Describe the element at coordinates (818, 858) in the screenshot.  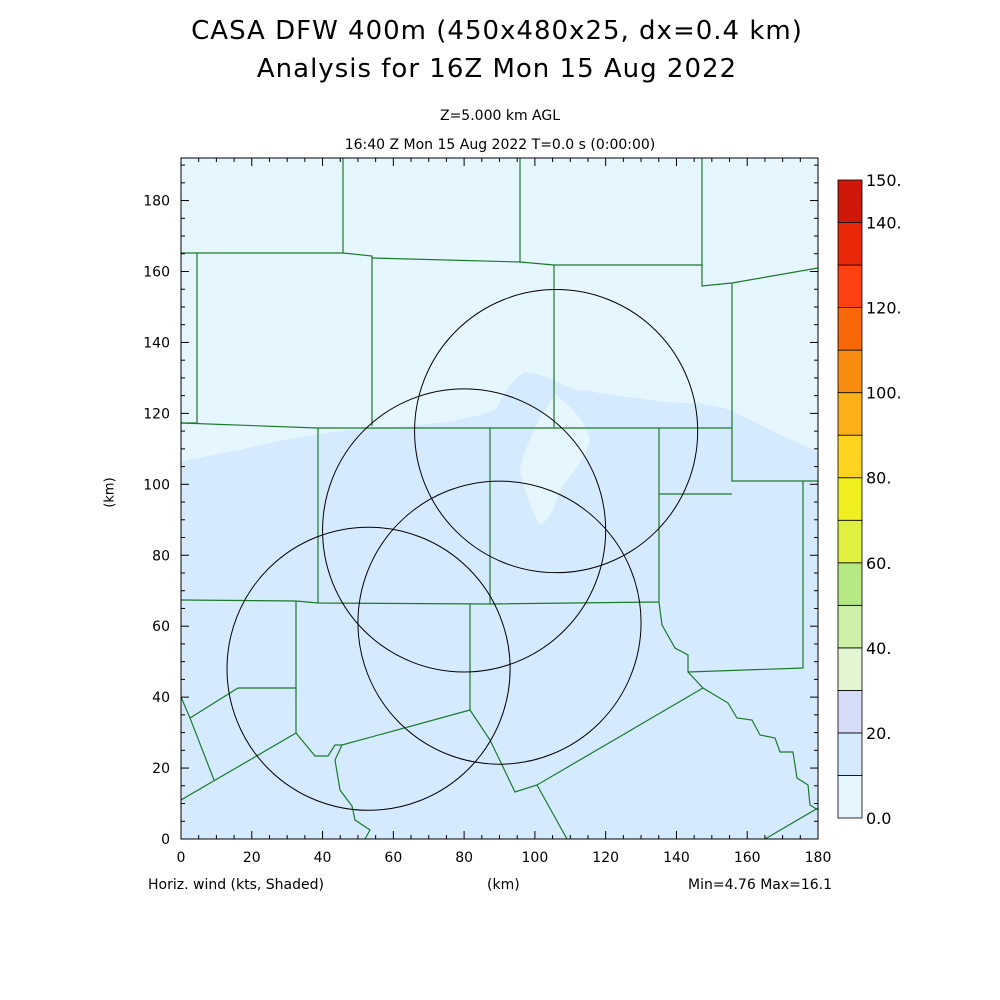
I see `x-tick-label: 180` at that location.